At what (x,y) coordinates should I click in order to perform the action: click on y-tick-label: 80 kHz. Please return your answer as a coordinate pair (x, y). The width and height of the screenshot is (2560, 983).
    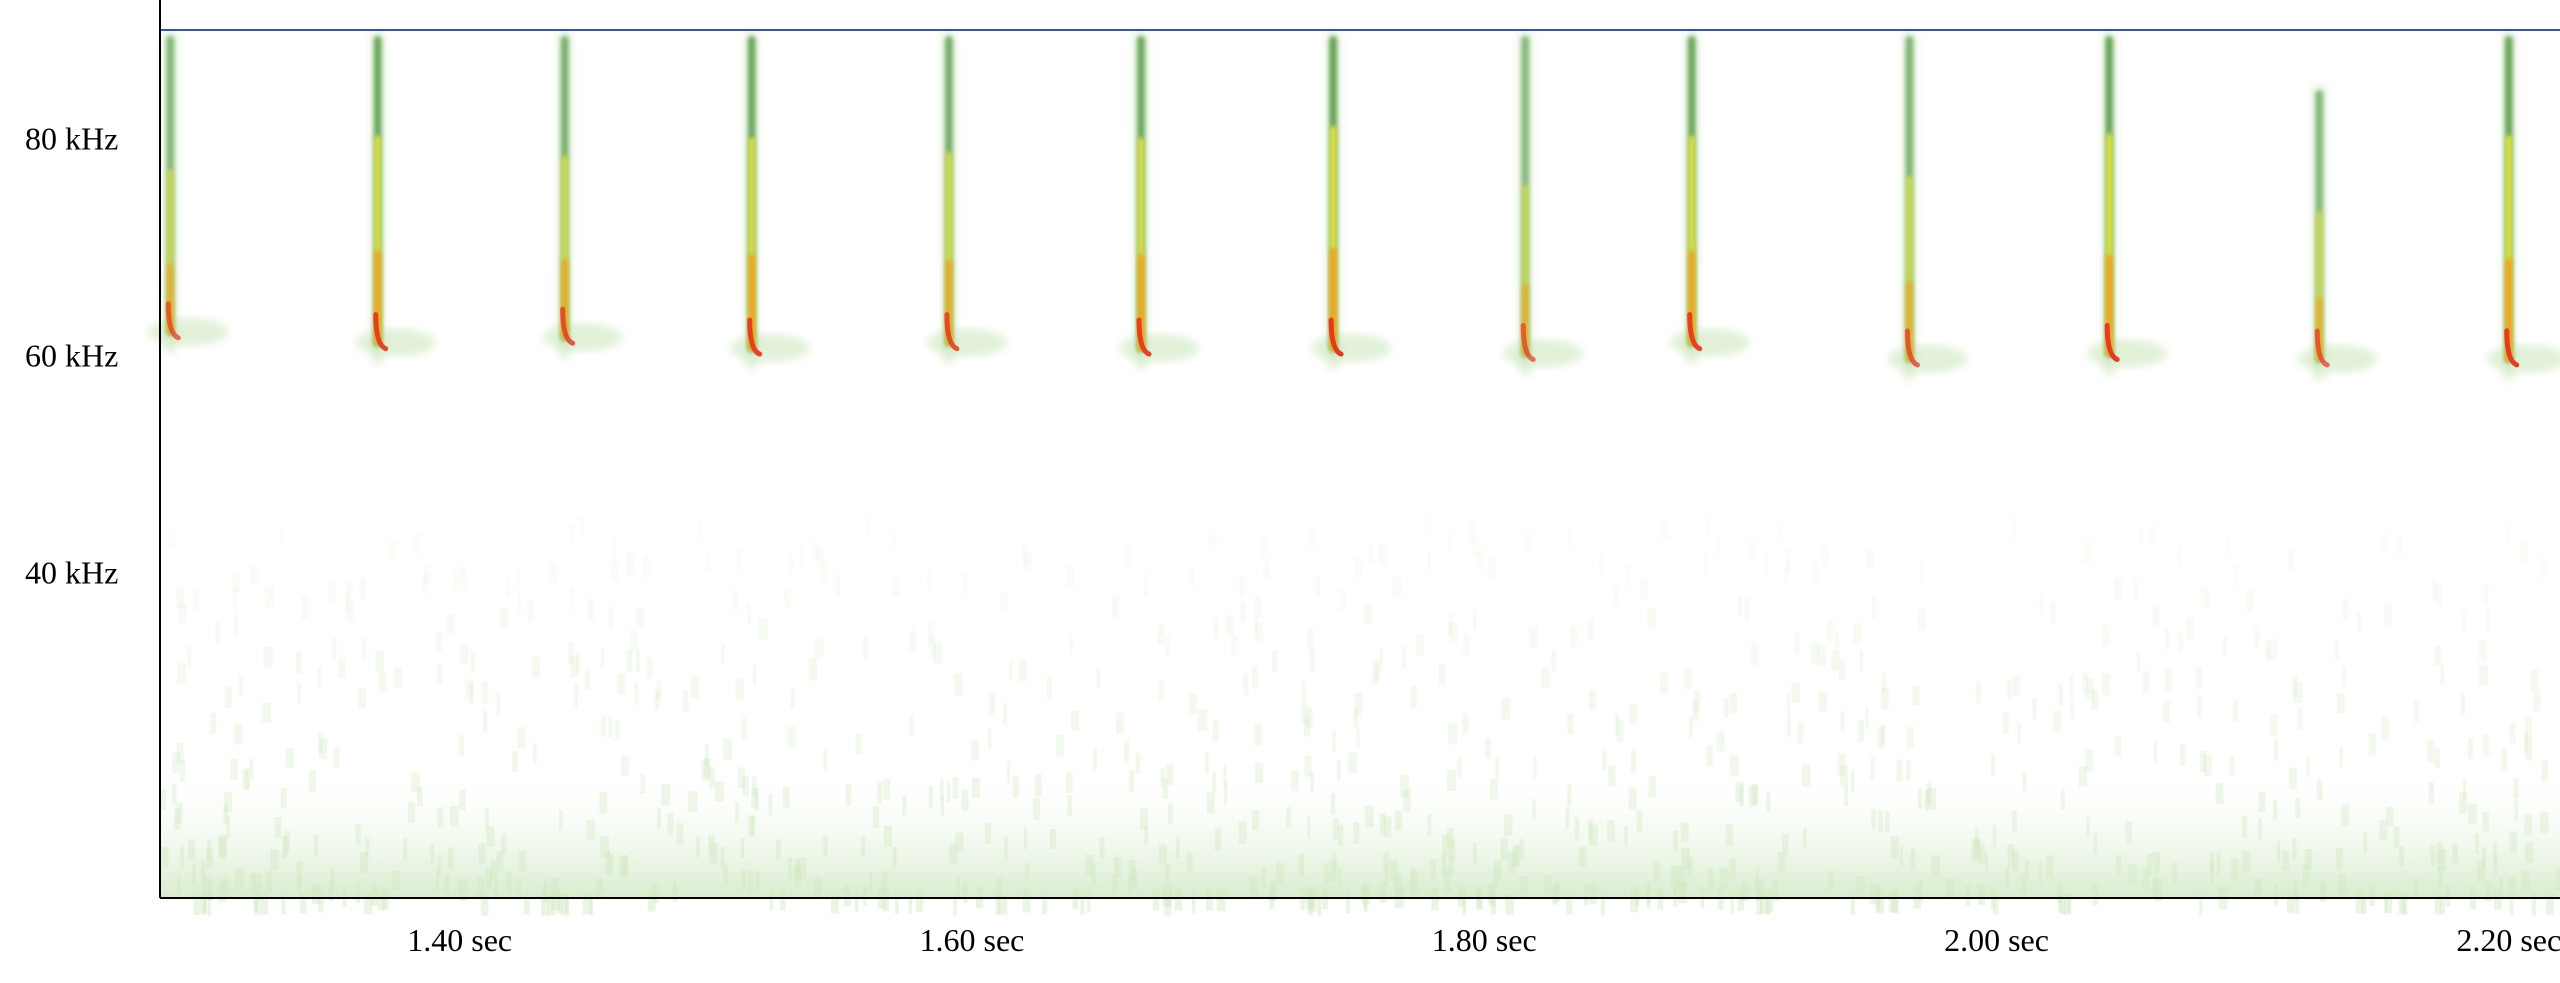
    Looking at the image, I should click on (71, 139).